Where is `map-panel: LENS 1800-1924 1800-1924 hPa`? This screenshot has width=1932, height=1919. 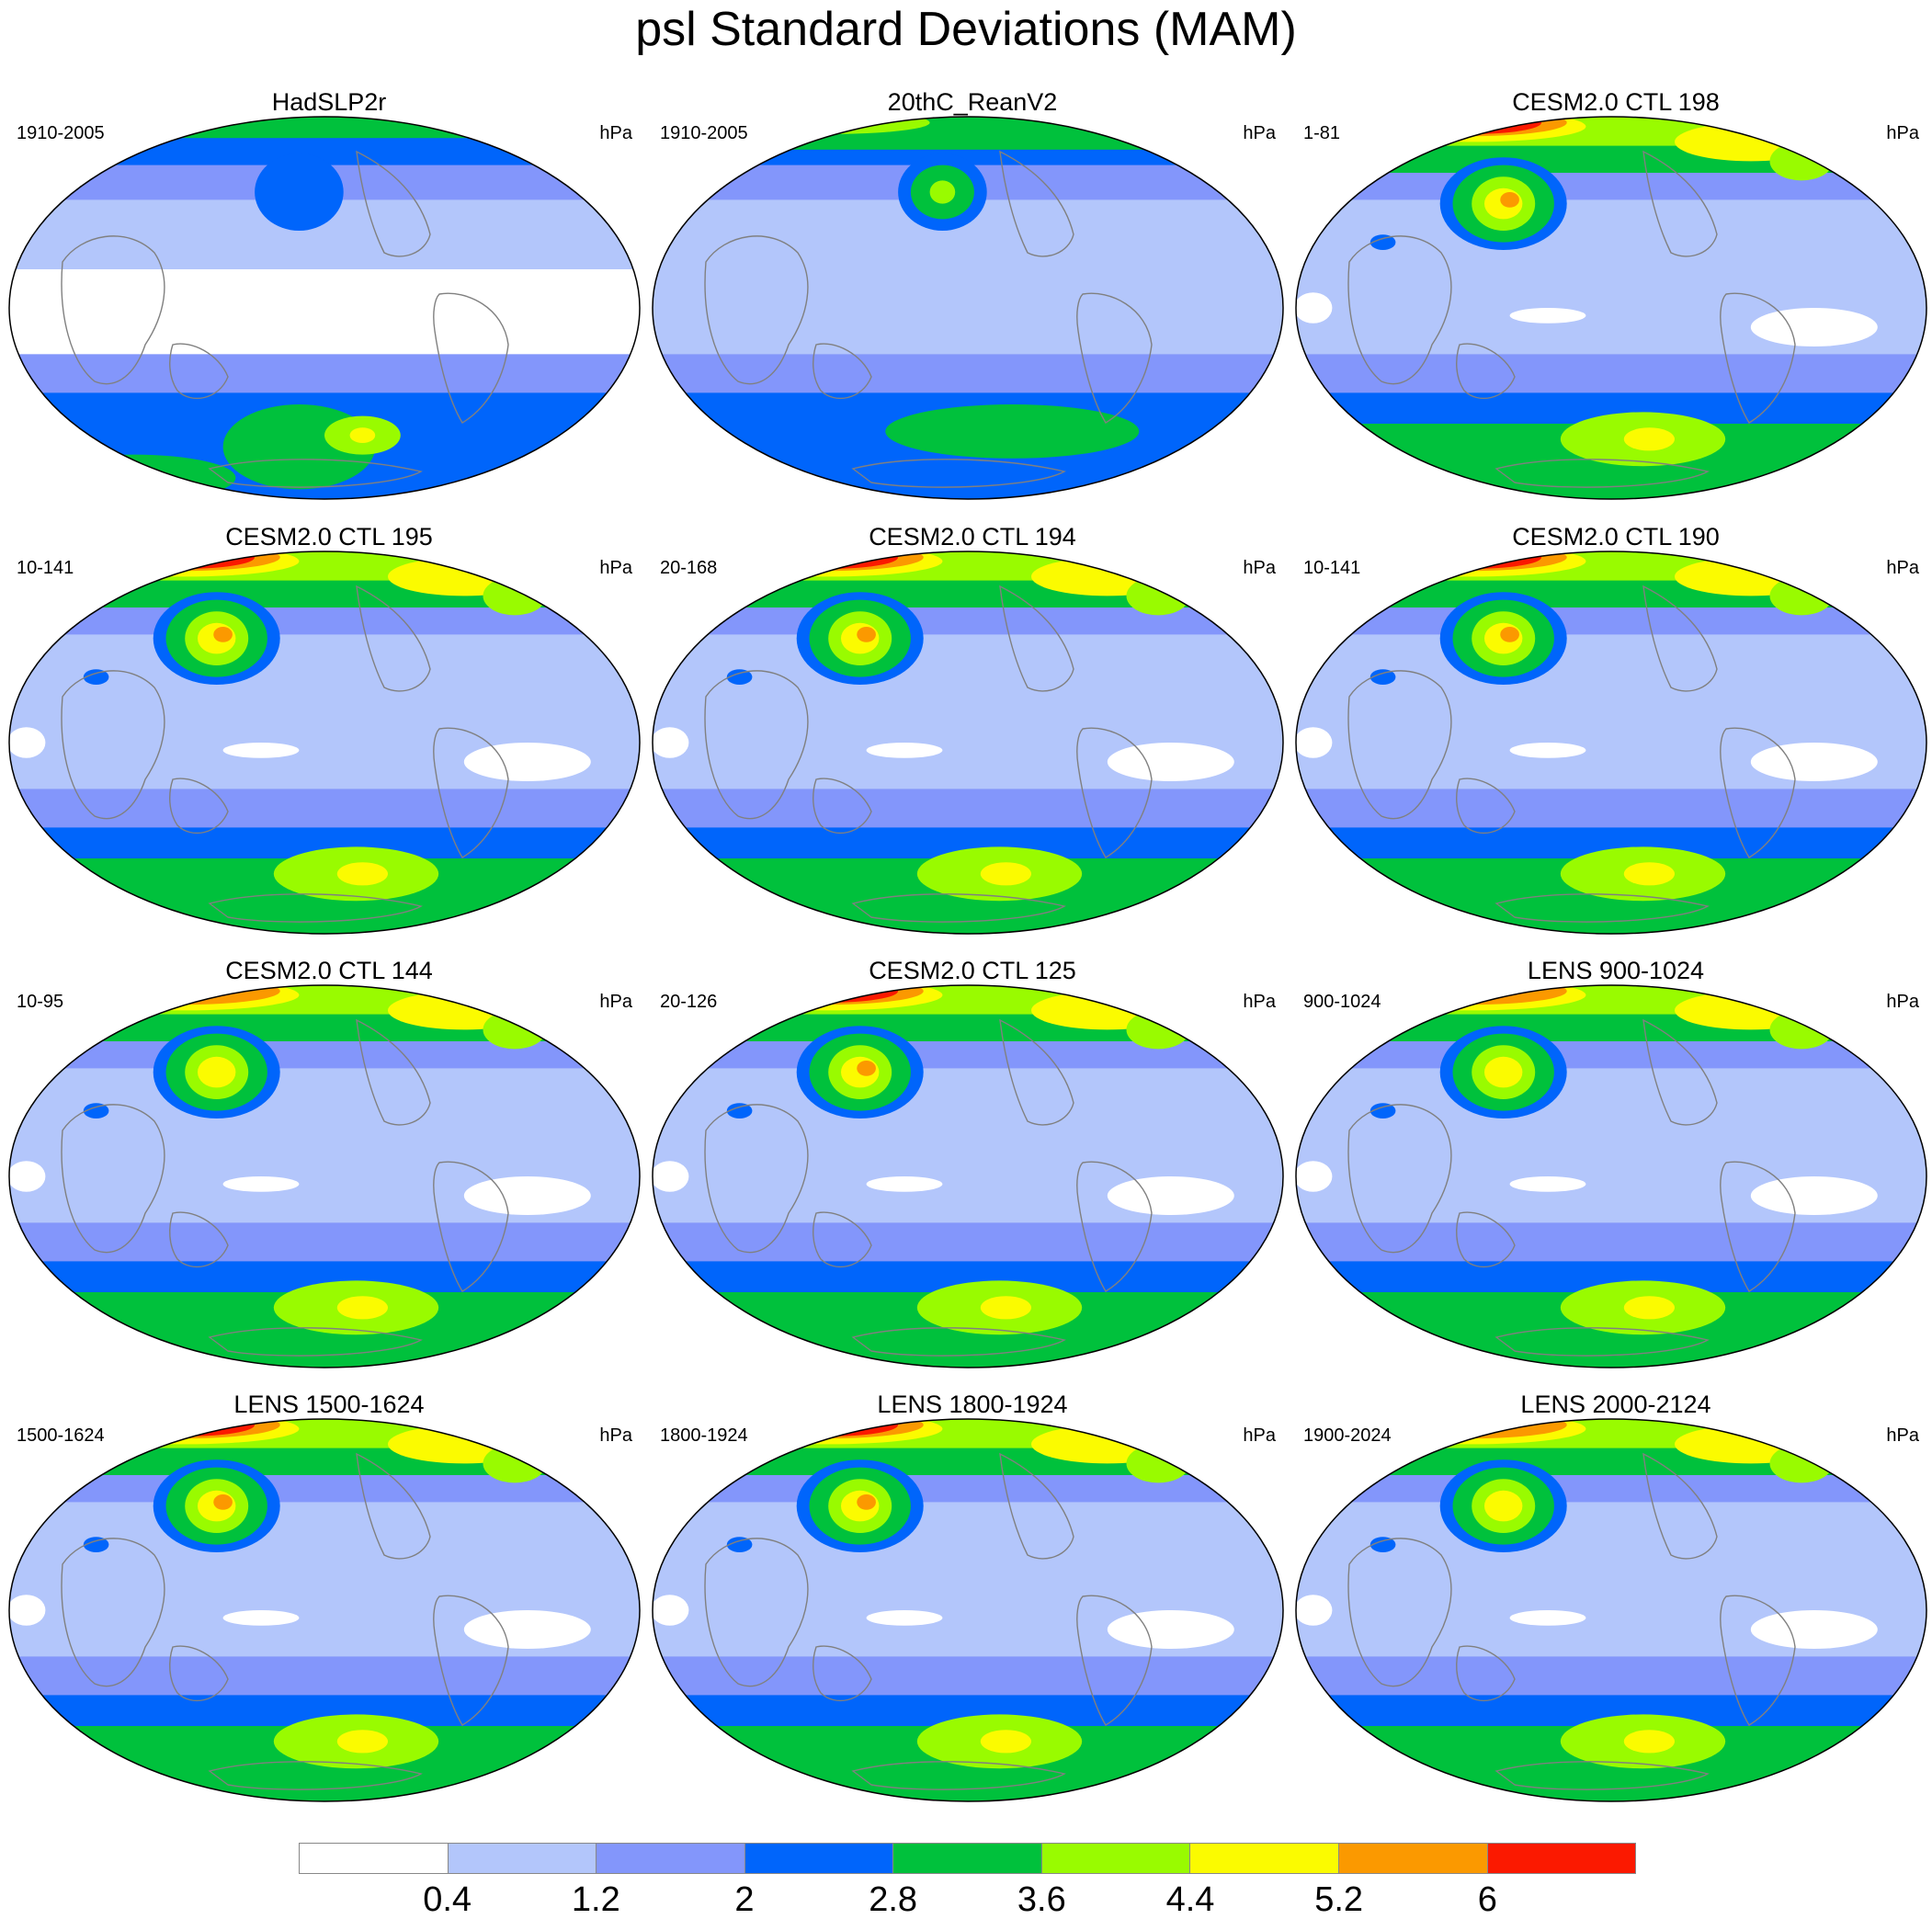 map-panel: LENS 1800-1924 1800-1924 hPa is located at coordinates (972, 1608).